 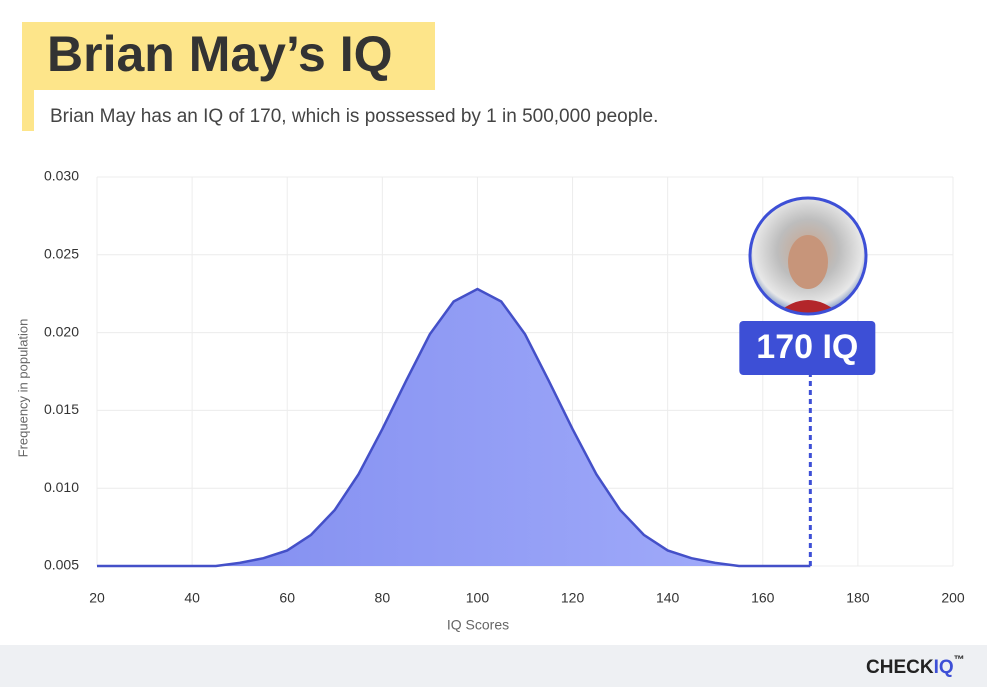 I want to click on photo-shirt, so click(x=808, y=306).